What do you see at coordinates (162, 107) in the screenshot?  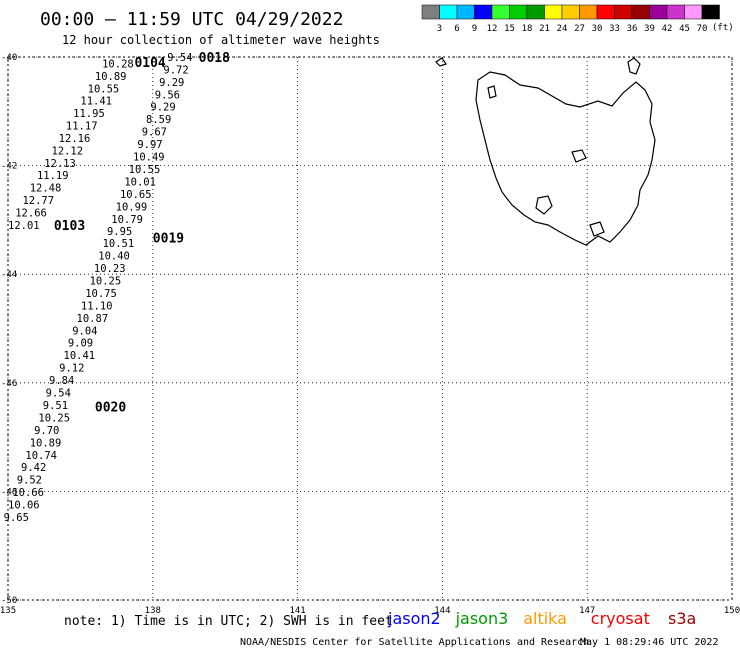 I see `wave-height-label: 9.29` at bounding box center [162, 107].